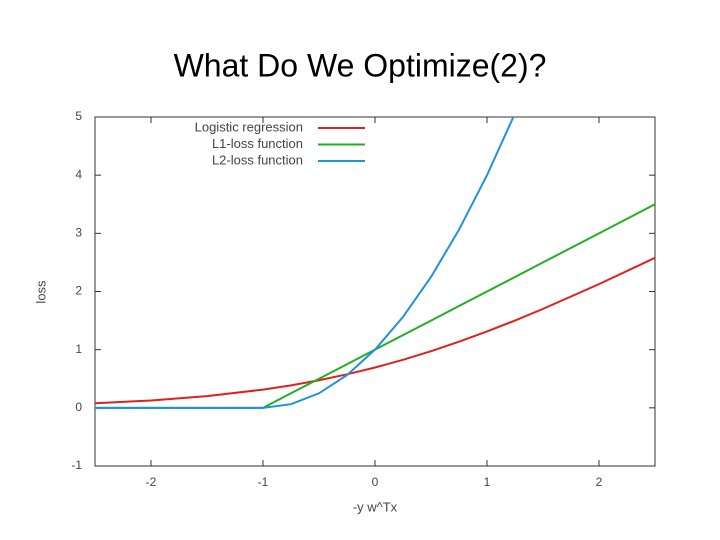 The width and height of the screenshot is (720, 540). What do you see at coordinates (151, 482) in the screenshot?
I see `x-tick-label: -2` at bounding box center [151, 482].